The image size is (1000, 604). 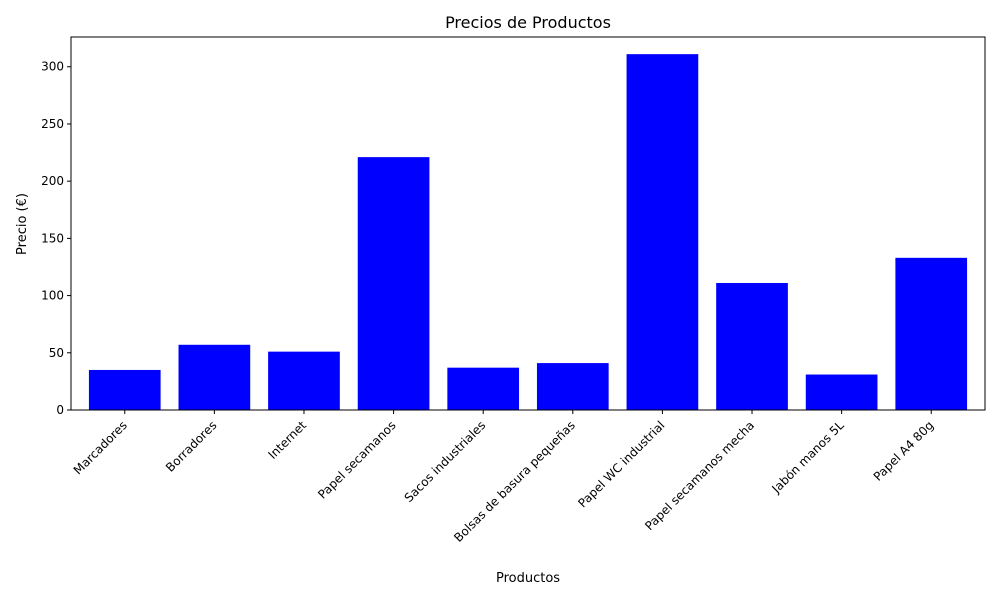 I want to click on x-axis-label: Productos, so click(x=528, y=578).